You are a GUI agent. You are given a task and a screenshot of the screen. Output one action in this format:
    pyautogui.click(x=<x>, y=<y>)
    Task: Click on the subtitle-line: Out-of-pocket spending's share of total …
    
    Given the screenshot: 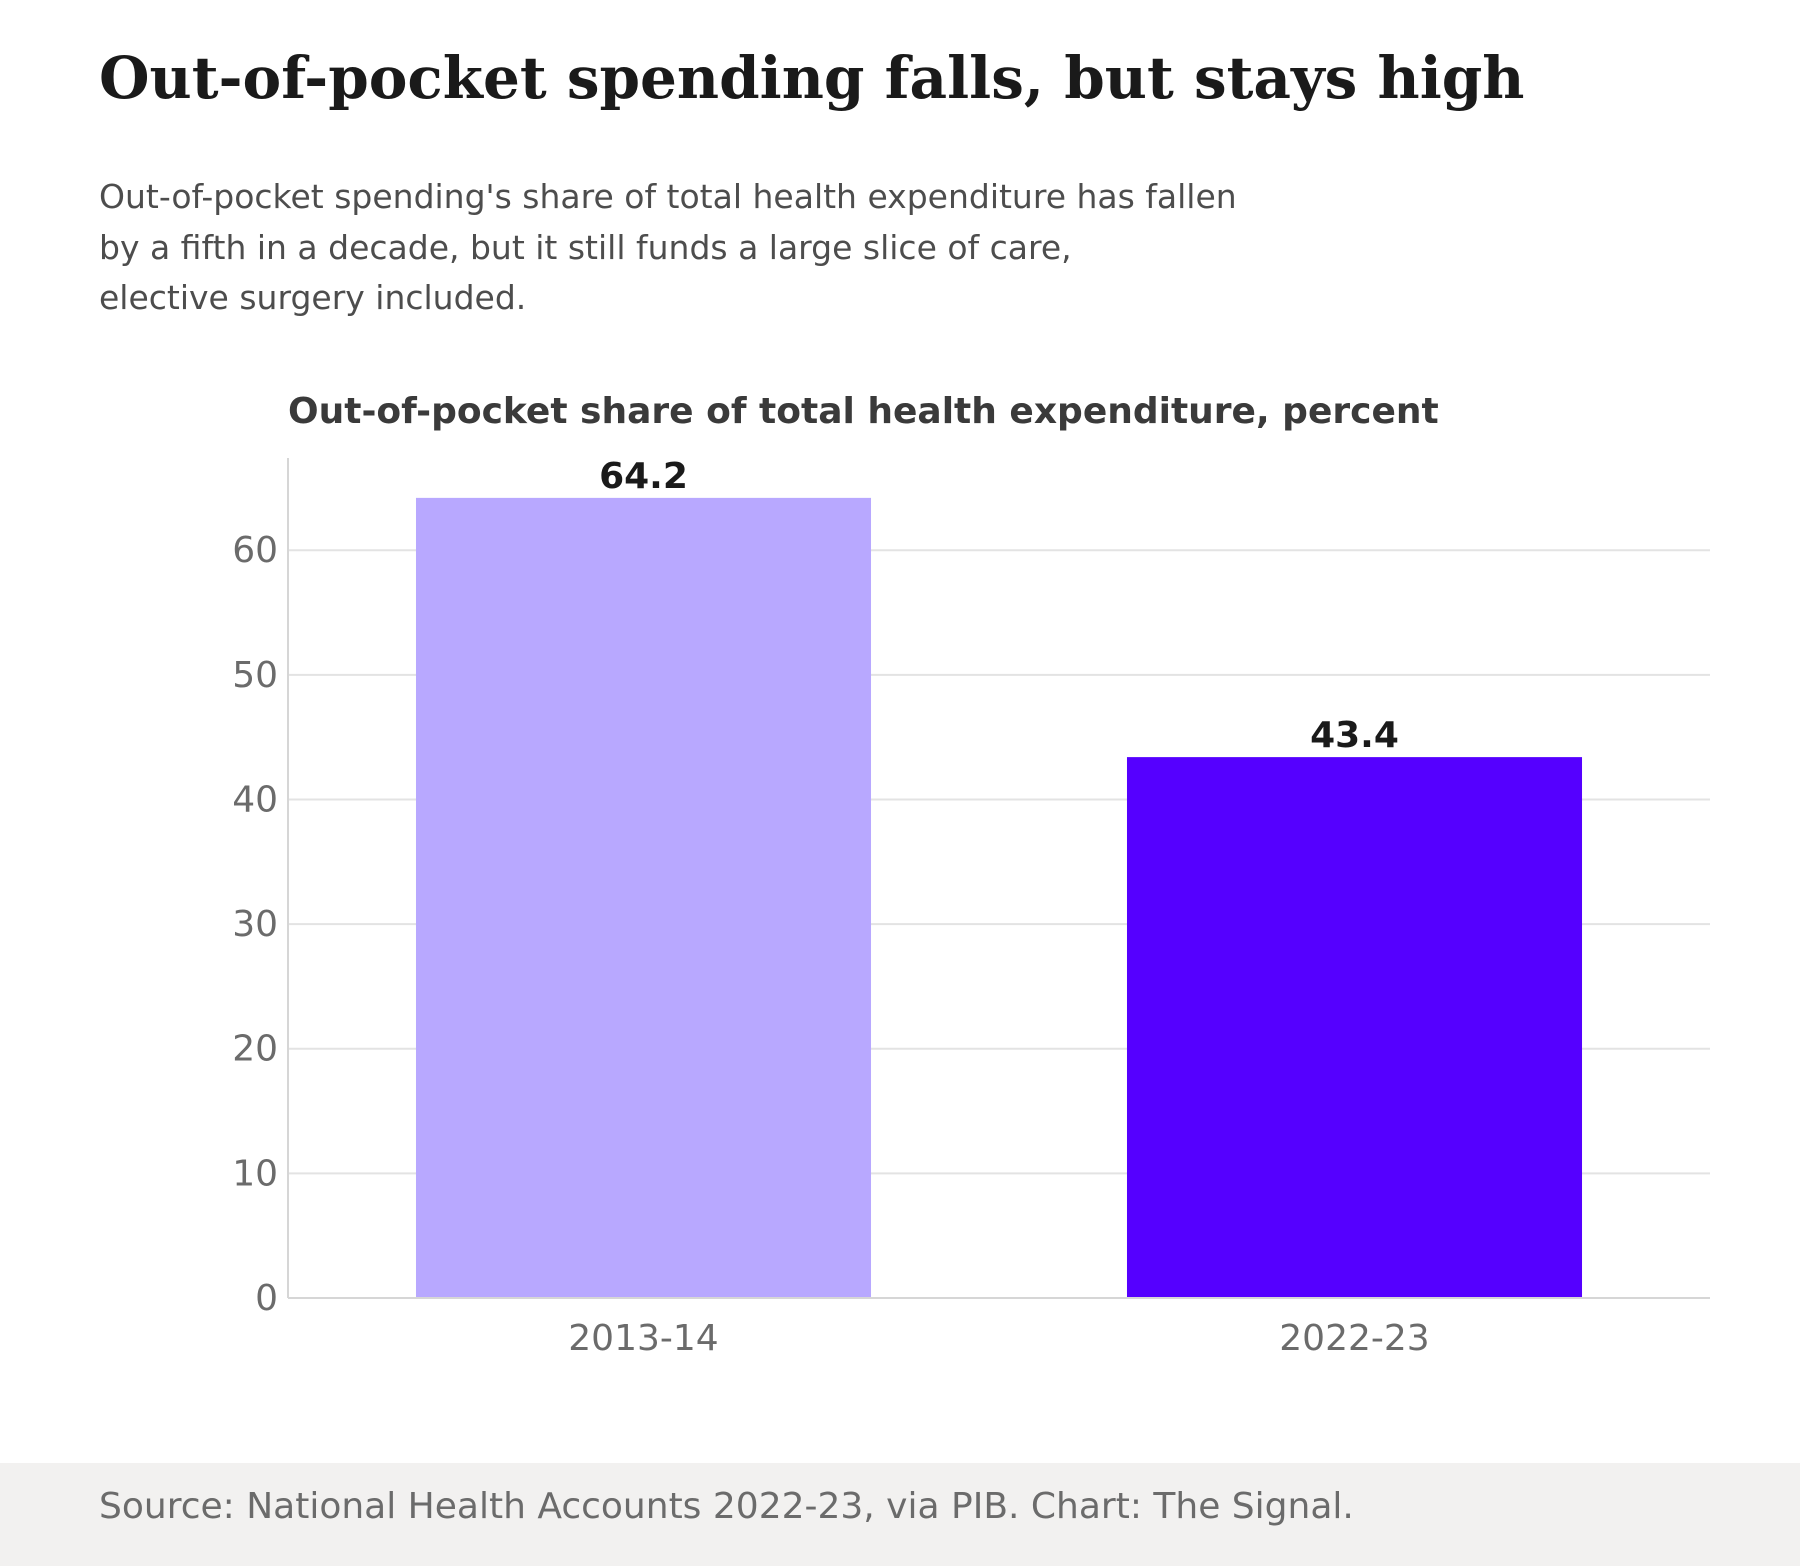 What is the action you would take?
    pyautogui.click(x=668, y=196)
    